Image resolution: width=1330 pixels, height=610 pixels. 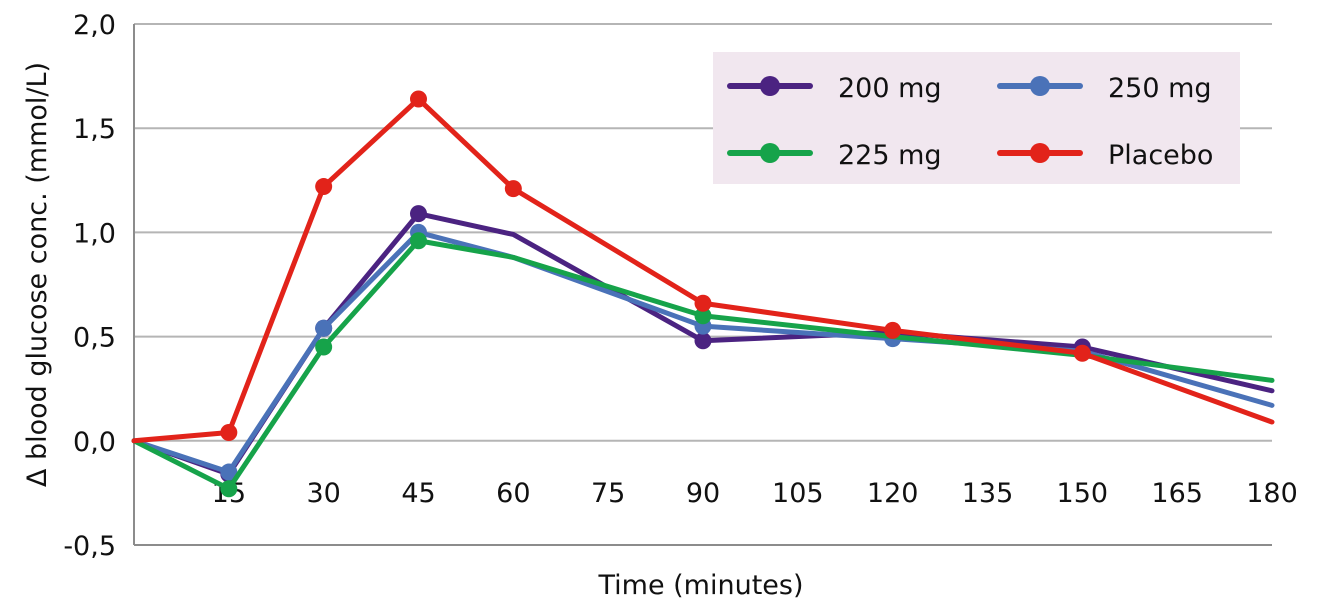 What do you see at coordinates (1160, 155) in the screenshot?
I see `legend-label: Placebo` at bounding box center [1160, 155].